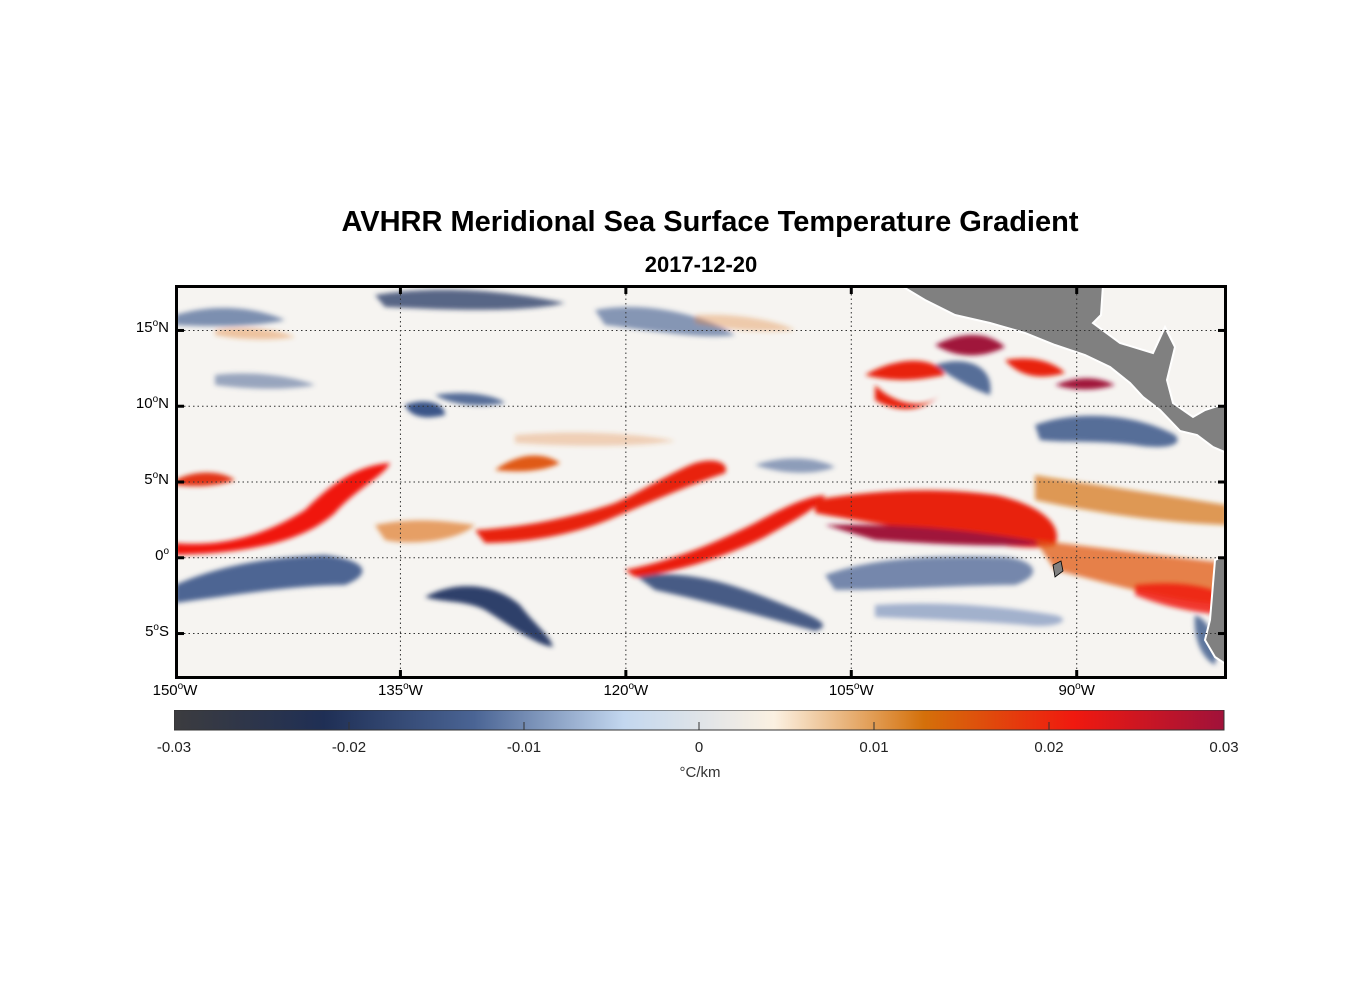  Describe the element at coordinates (162, 554) in the screenshot. I see `lat-tick-label: 0o` at that location.